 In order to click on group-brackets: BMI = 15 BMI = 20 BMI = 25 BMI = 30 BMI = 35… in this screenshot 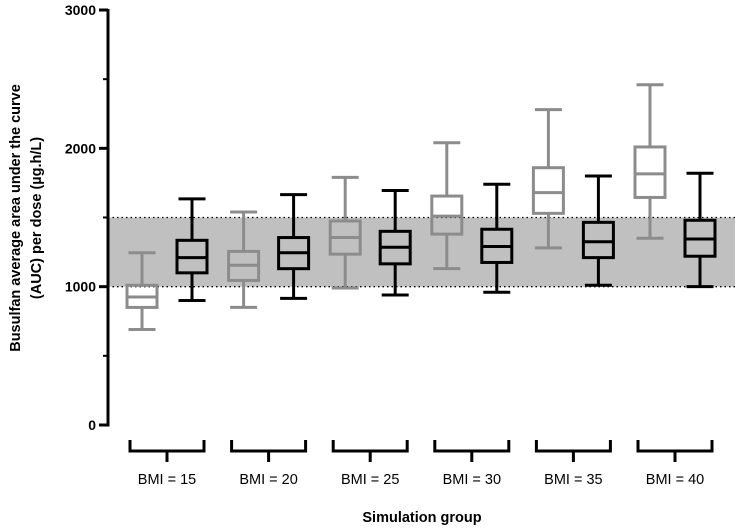, I will do `click(421, 464)`.